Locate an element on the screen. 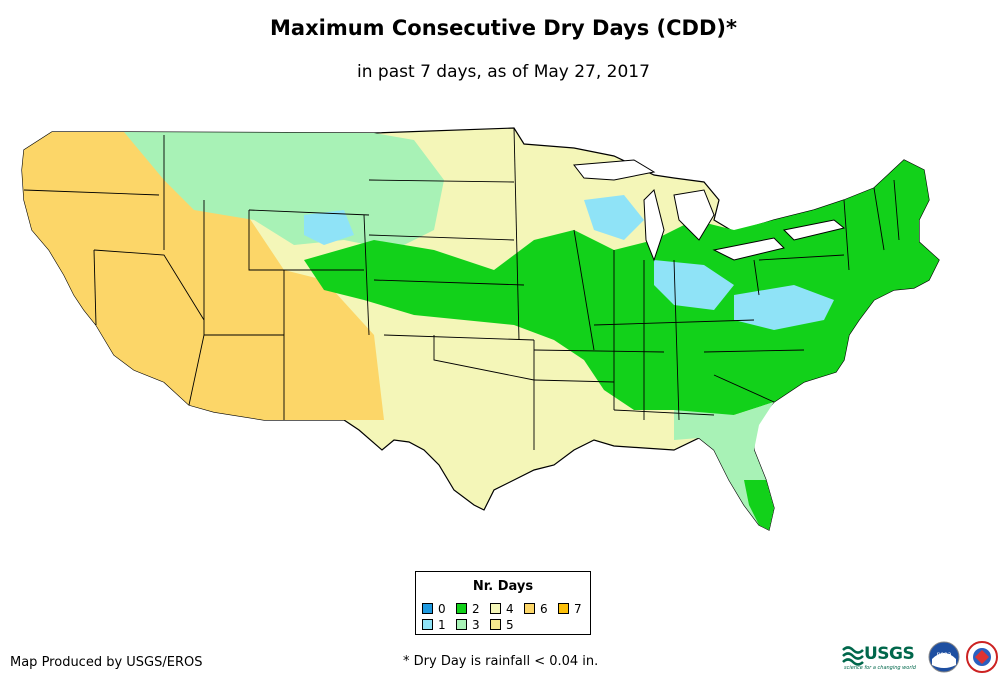 The width and height of the screenshot is (1007, 691). usgs-tagline: science for a changing world is located at coordinates (880, 668).